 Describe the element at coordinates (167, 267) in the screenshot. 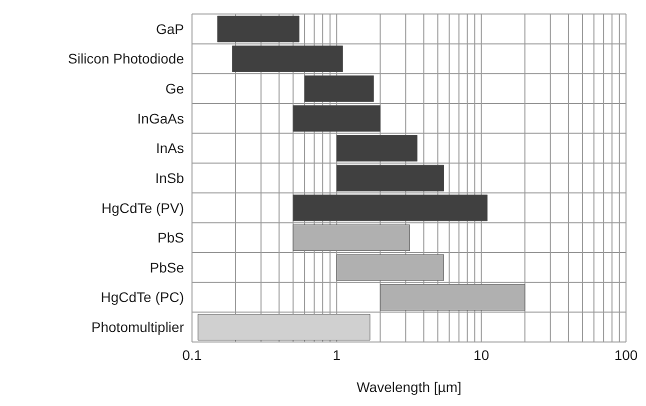

I see `y-tick-label: PbSe` at that location.